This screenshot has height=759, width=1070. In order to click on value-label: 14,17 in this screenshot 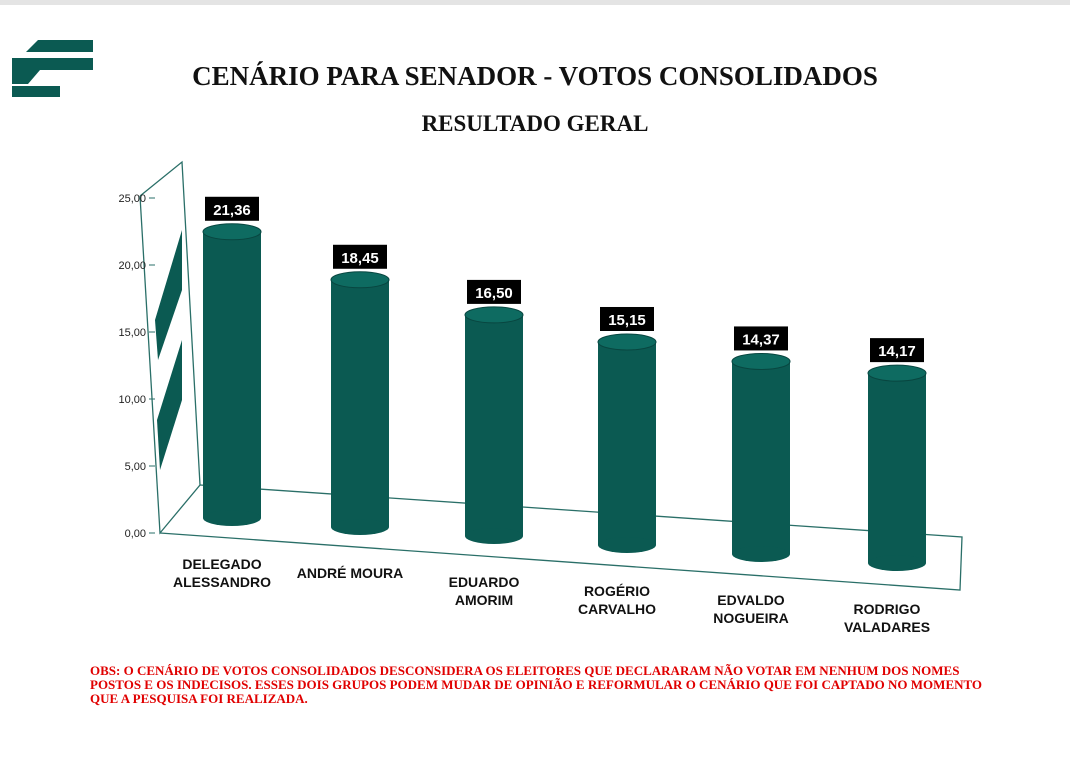, I will do `click(897, 351)`.